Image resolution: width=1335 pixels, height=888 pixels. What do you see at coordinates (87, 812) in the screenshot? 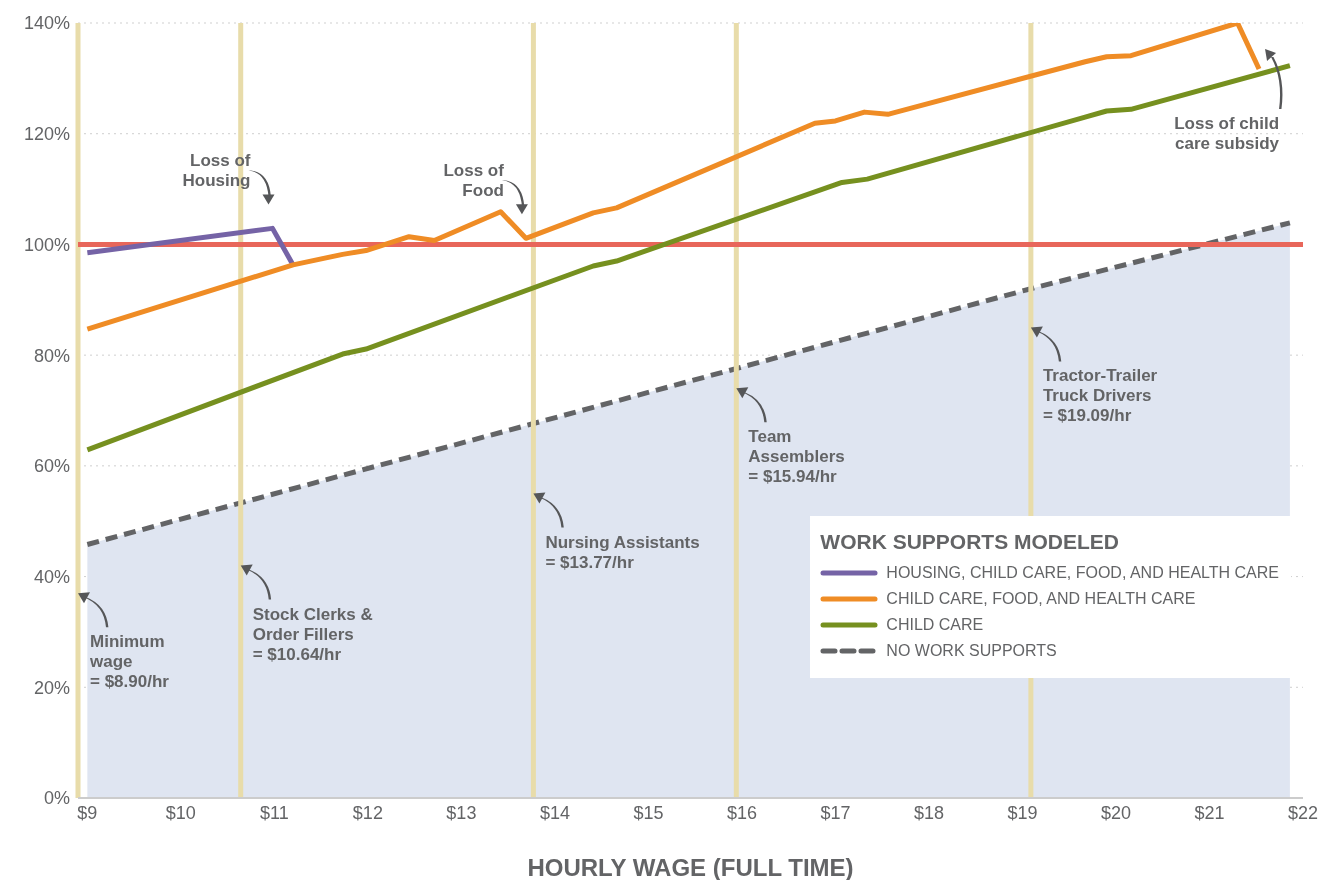
I see `x-tick-label: $9` at bounding box center [87, 812].